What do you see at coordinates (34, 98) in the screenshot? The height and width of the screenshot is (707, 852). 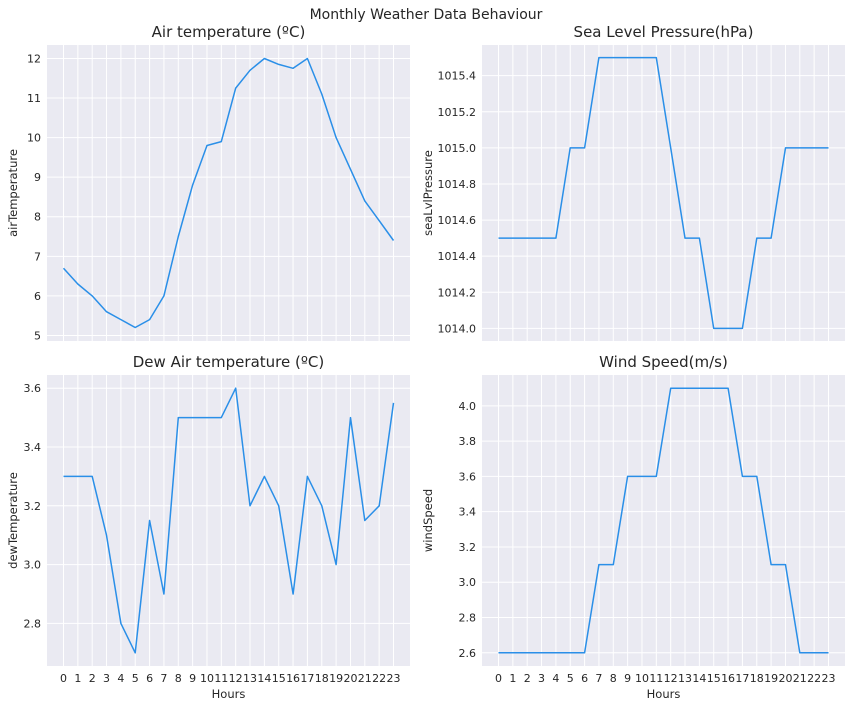 I see `y-tick-label: 11` at bounding box center [34, 98].